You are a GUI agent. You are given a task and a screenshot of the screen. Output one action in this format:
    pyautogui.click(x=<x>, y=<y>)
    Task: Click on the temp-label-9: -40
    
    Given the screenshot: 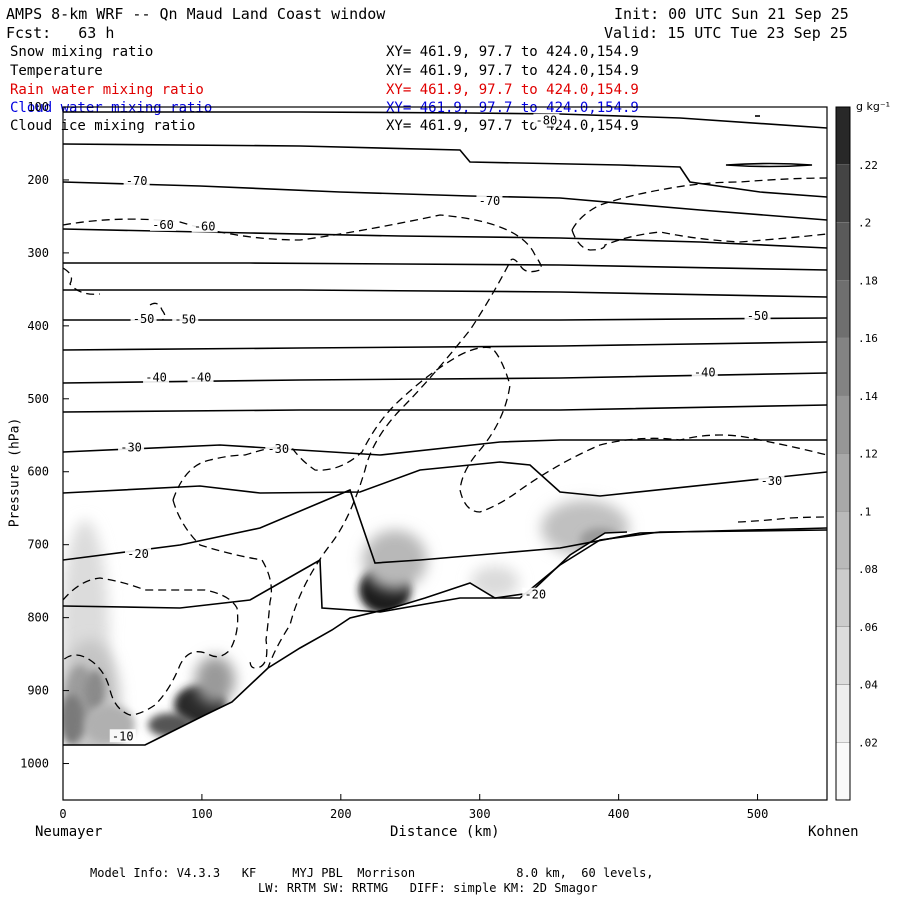 What is the action you would take?
    pyautogui.click(x=201, y=377)
    